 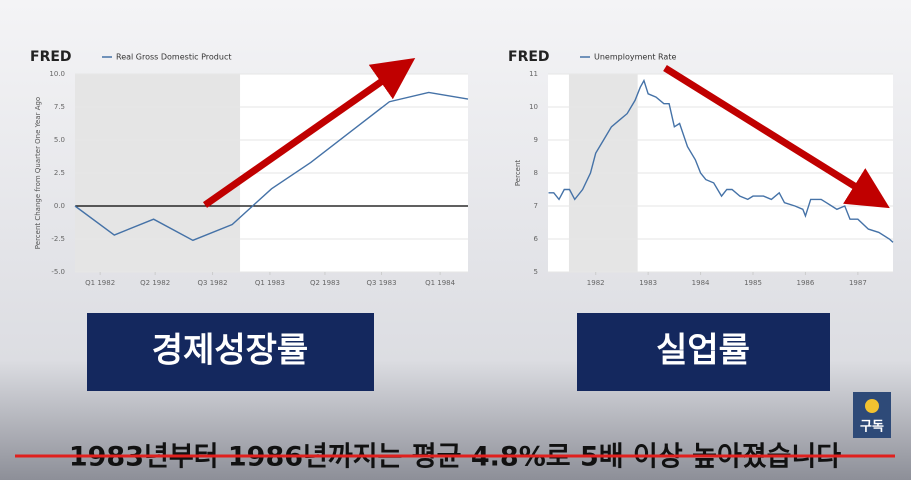 I want to click on x-tick-label: Q1 1983, so click(x=270, y=283).